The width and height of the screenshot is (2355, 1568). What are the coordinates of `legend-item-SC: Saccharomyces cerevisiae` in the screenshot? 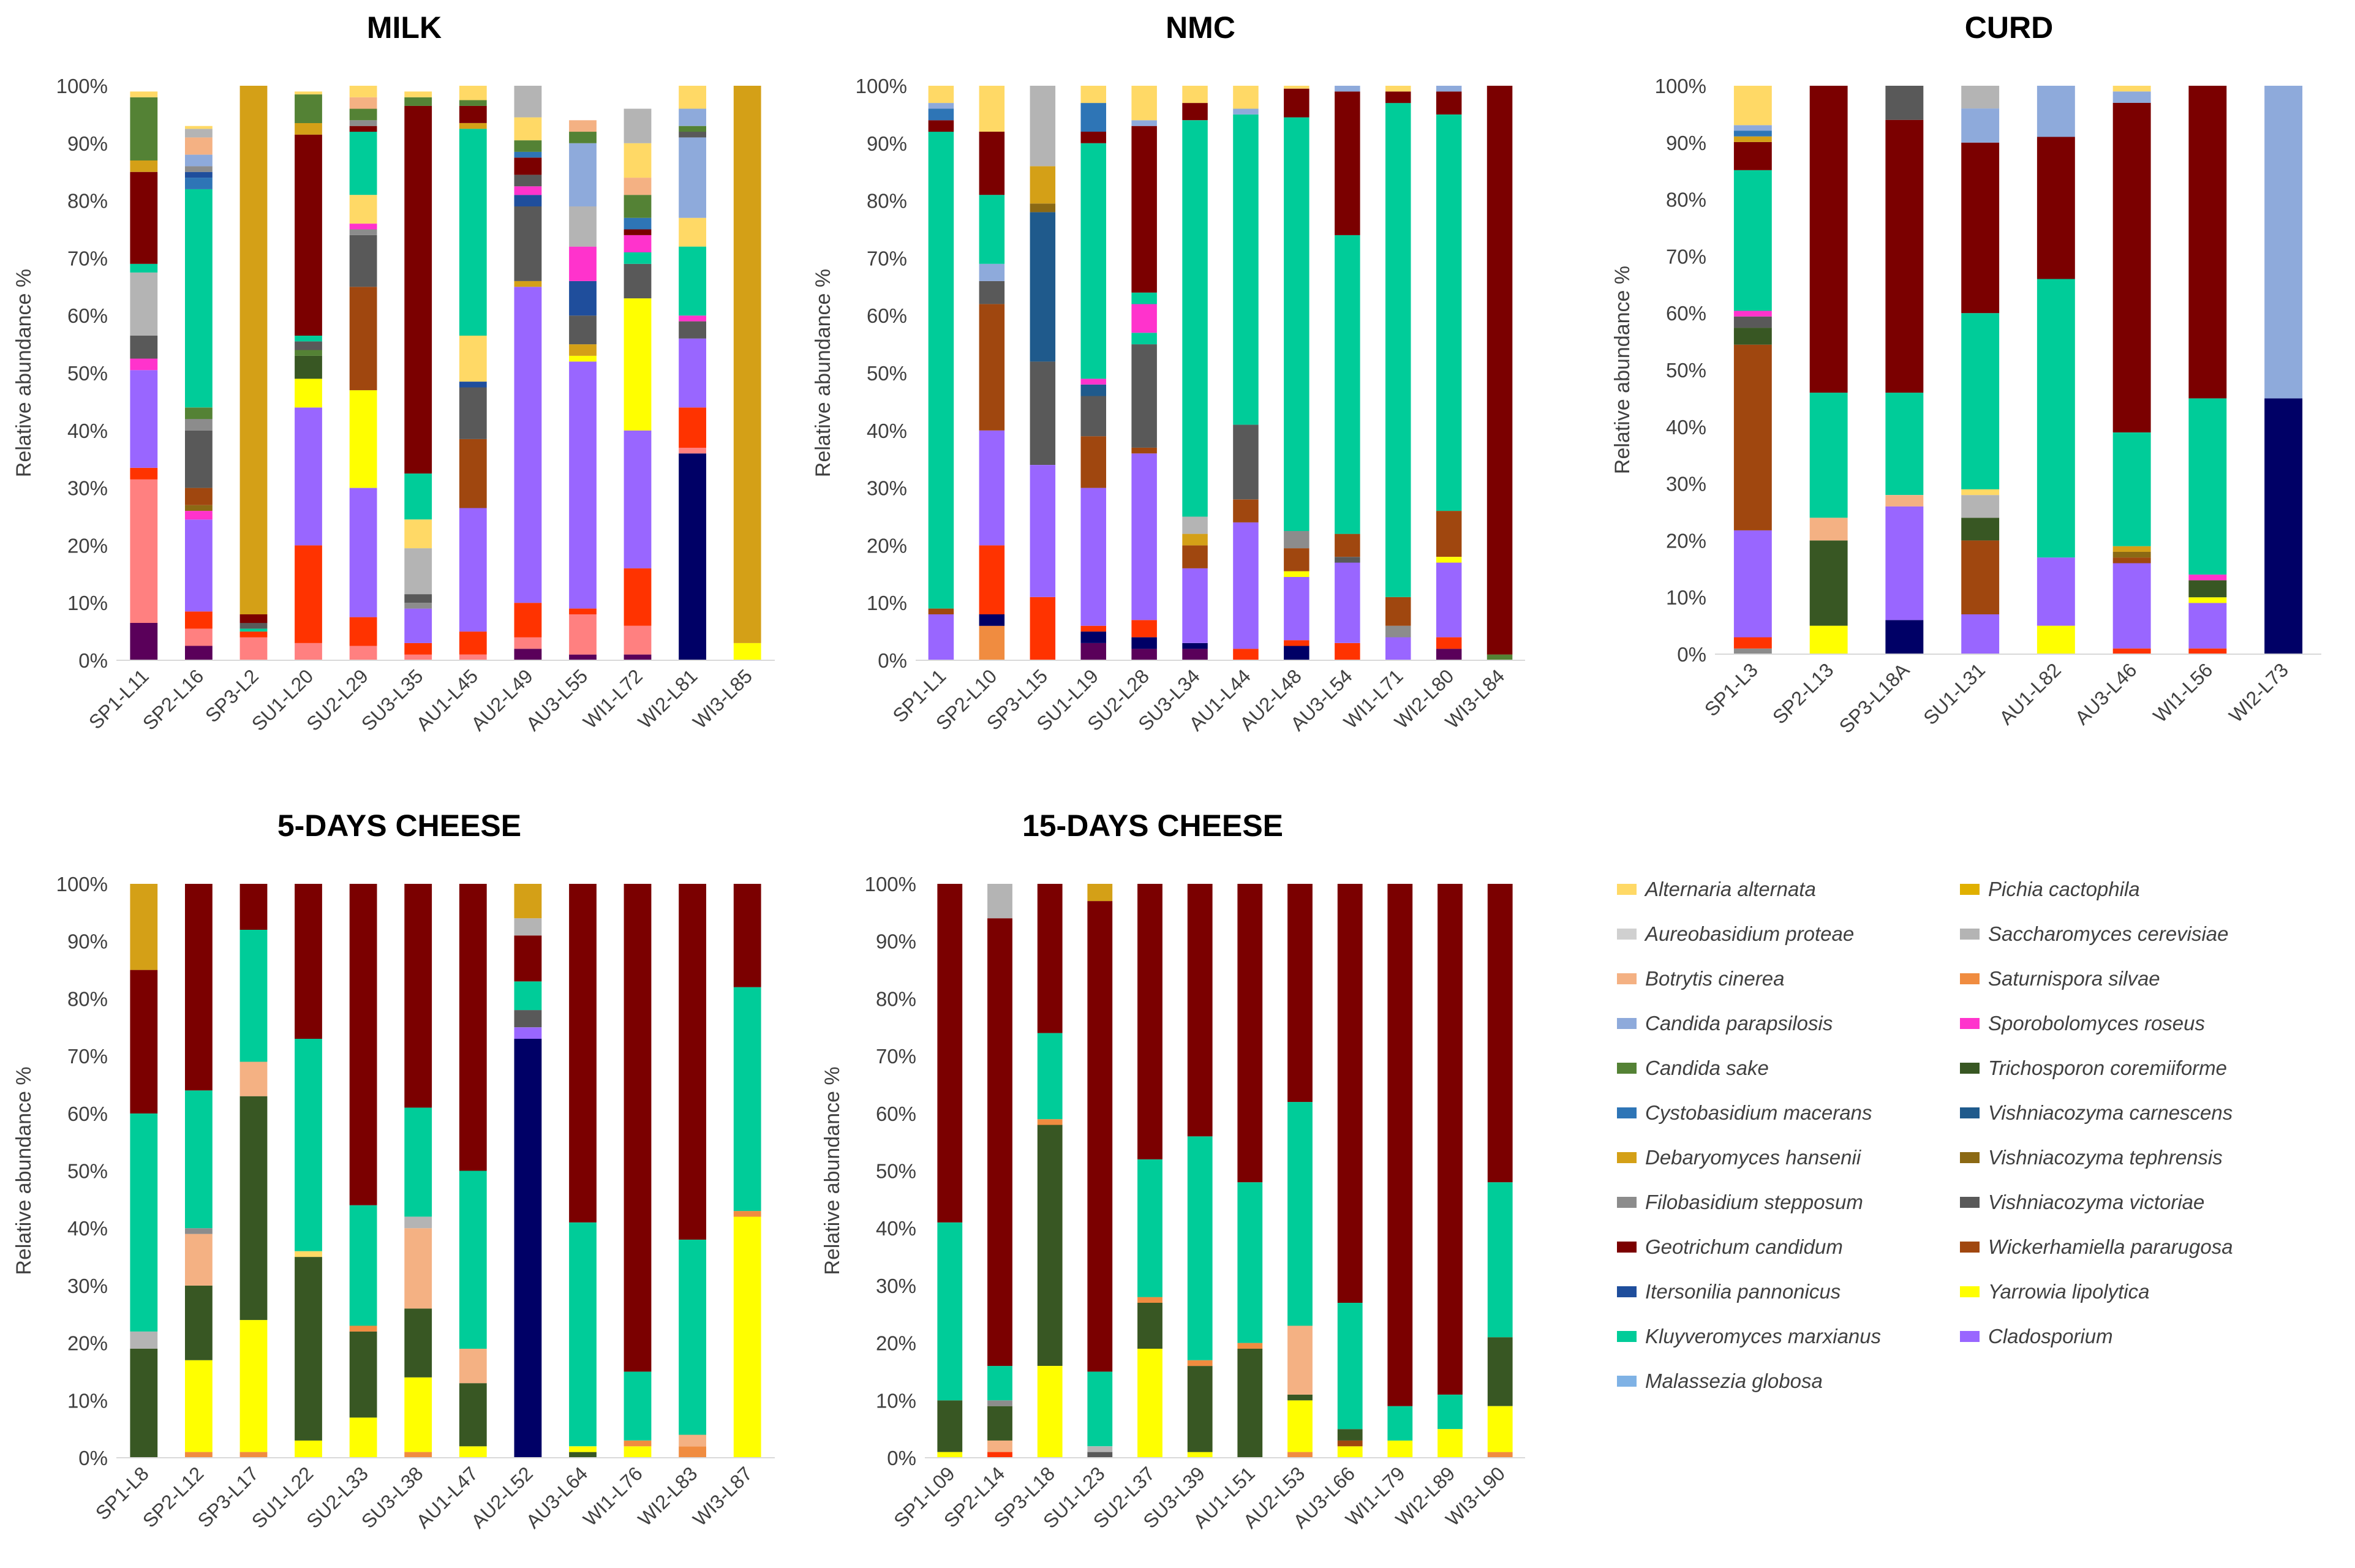 It's located at (2095, 935).